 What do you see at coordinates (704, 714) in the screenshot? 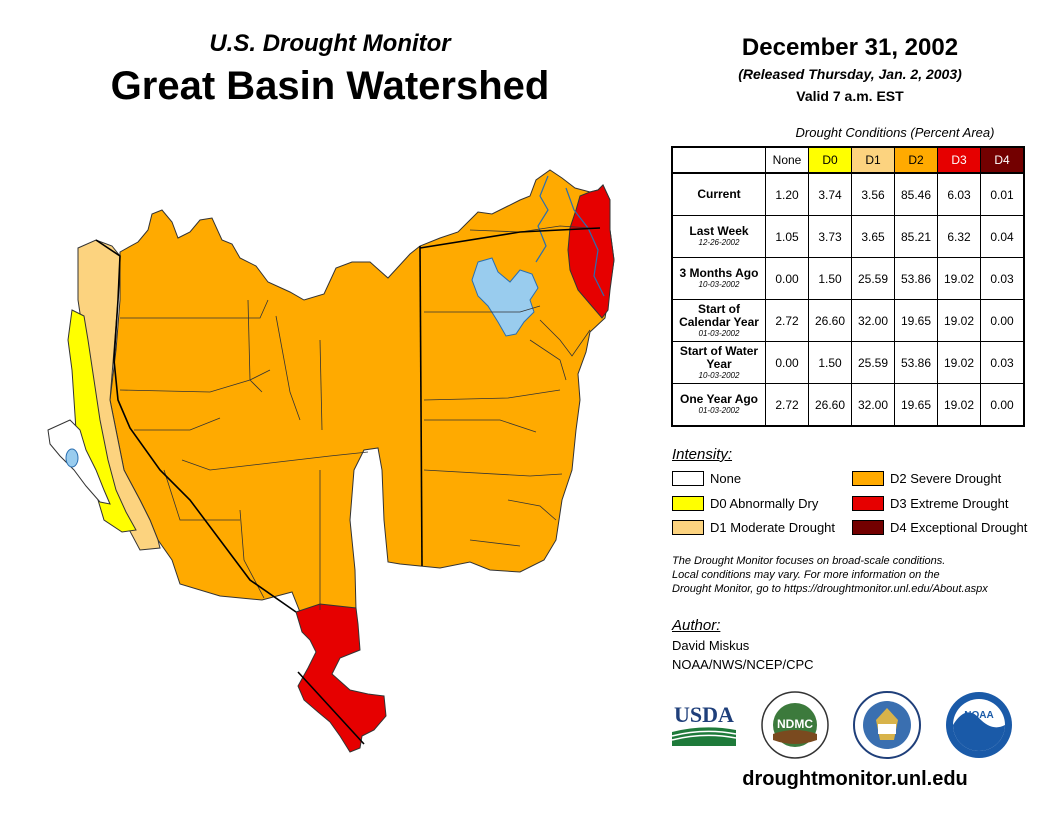
I see `svg-text: USDA` at bounding box center [704, 714].